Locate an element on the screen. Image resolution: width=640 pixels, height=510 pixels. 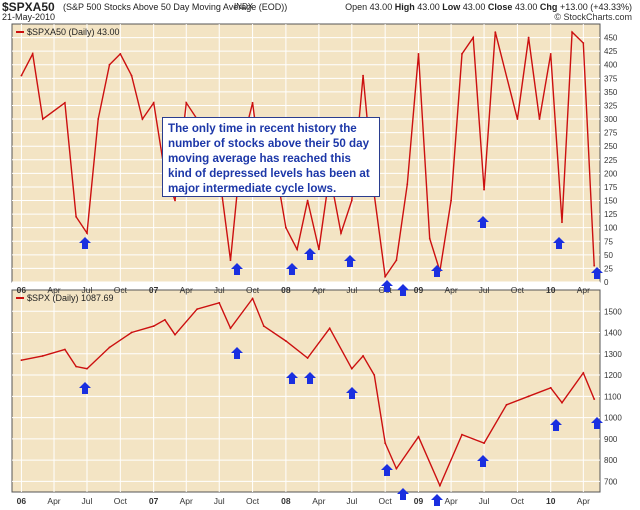
chart-symbol: $SPXA50 is located at coordinates (28, 7).